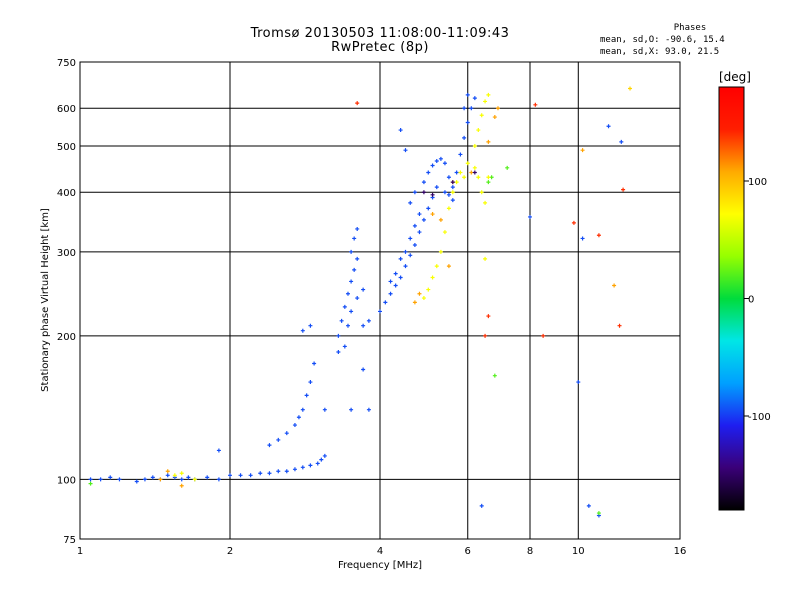 The height and width of the screenshot is (600, 800). Describe the element at coordinates (66, 337) in the screenshot. I see `y-tick-label: 200` at that location.